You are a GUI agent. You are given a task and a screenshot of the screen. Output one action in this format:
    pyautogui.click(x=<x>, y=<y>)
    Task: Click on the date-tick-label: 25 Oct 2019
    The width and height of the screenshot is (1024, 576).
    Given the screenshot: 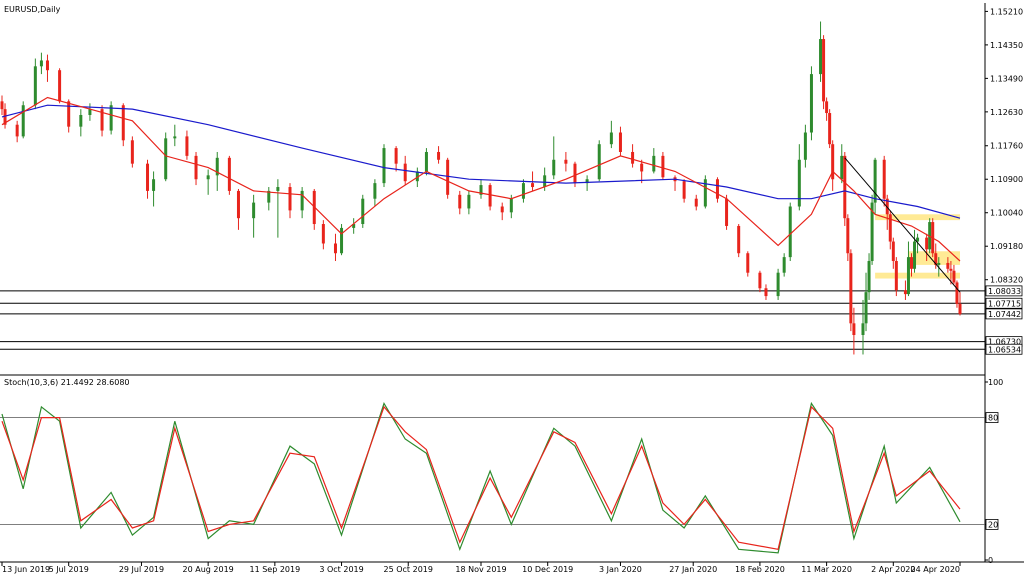 What is the action you would take?
    pyautogui.click(x=408, y=569)
    